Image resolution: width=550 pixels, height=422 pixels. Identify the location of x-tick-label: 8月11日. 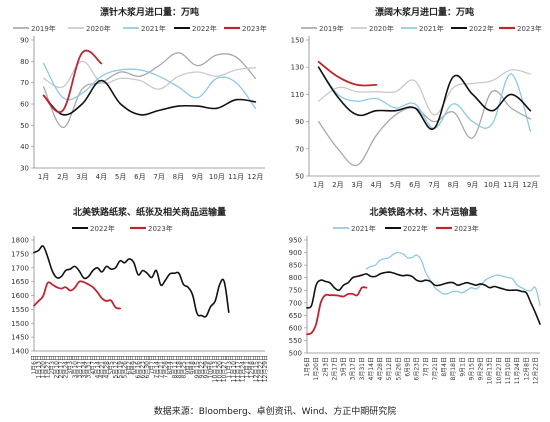
(174, 366).